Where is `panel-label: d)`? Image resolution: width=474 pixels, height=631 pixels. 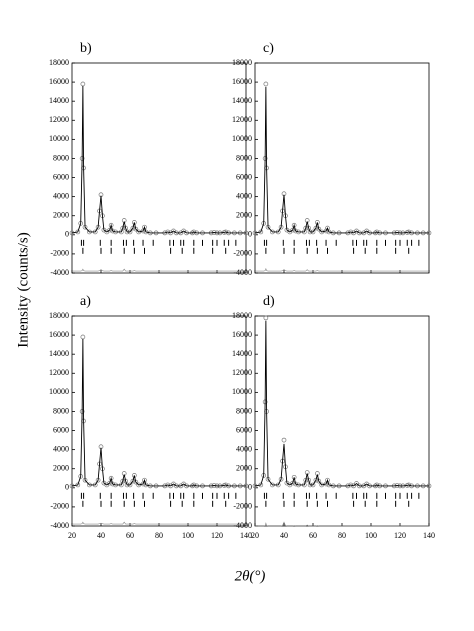 panel-label: d) is located at coordinates (269, 301).